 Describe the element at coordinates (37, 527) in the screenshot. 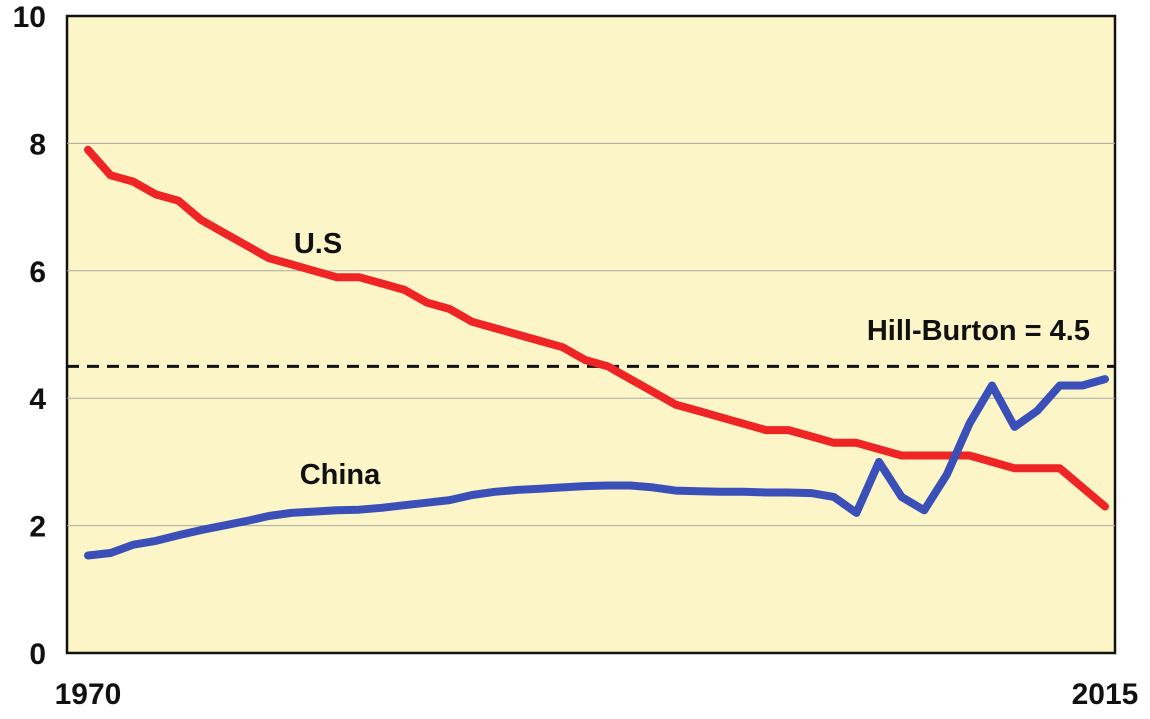

I see `y-tick-label-2: 2` at that location.